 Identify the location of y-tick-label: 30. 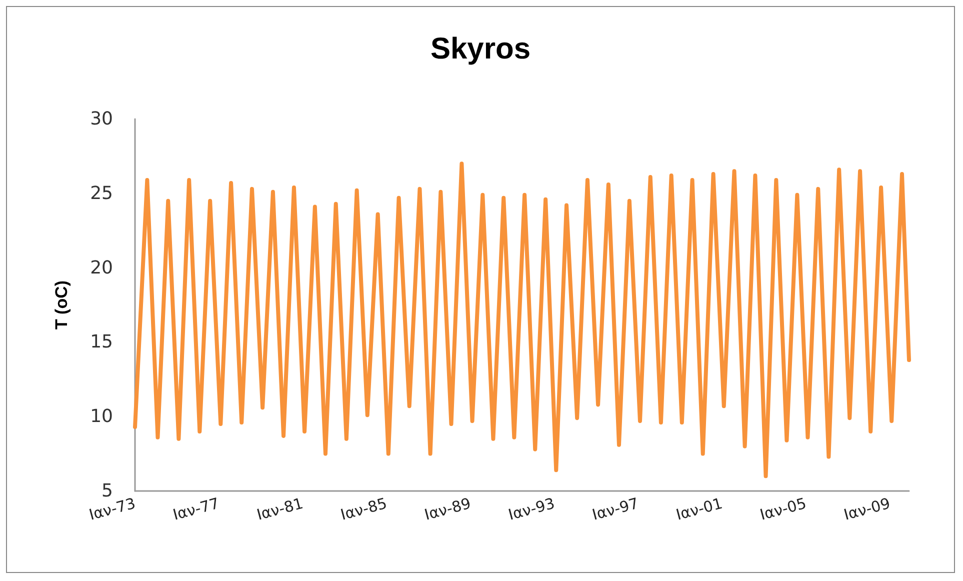
(101, 119).